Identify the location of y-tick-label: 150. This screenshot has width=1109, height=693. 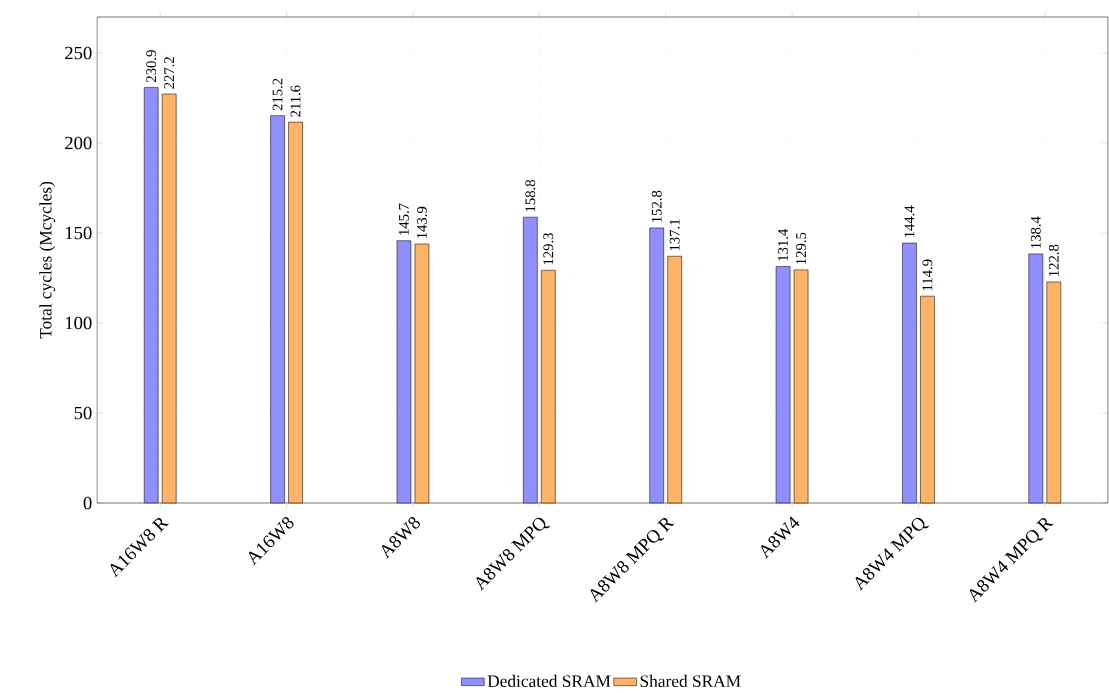
(78, 233).